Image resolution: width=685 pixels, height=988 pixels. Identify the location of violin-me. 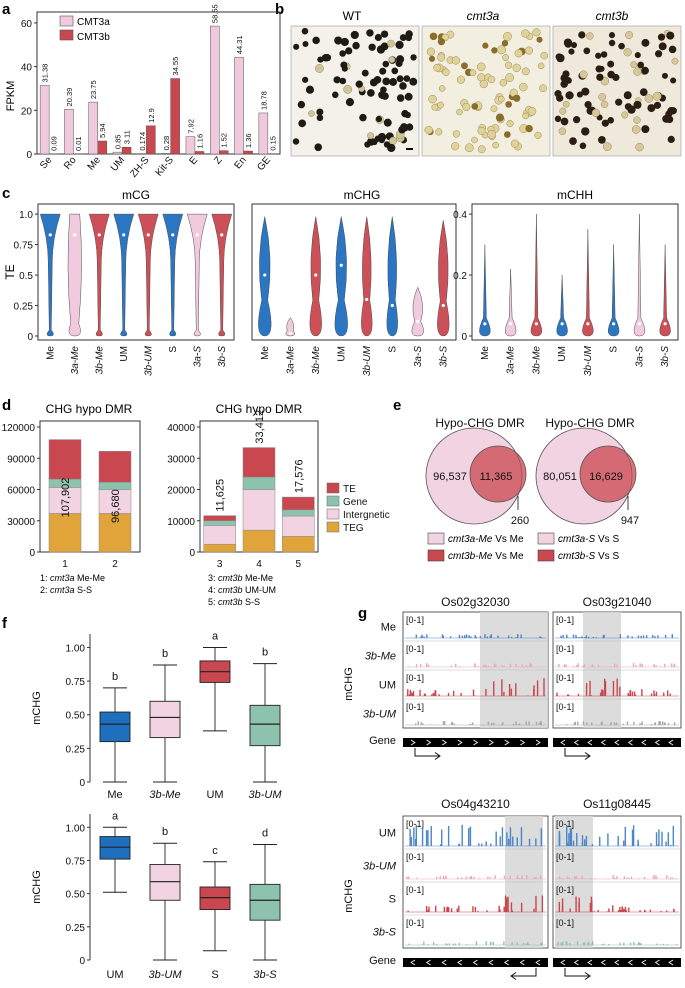
(50, 275).